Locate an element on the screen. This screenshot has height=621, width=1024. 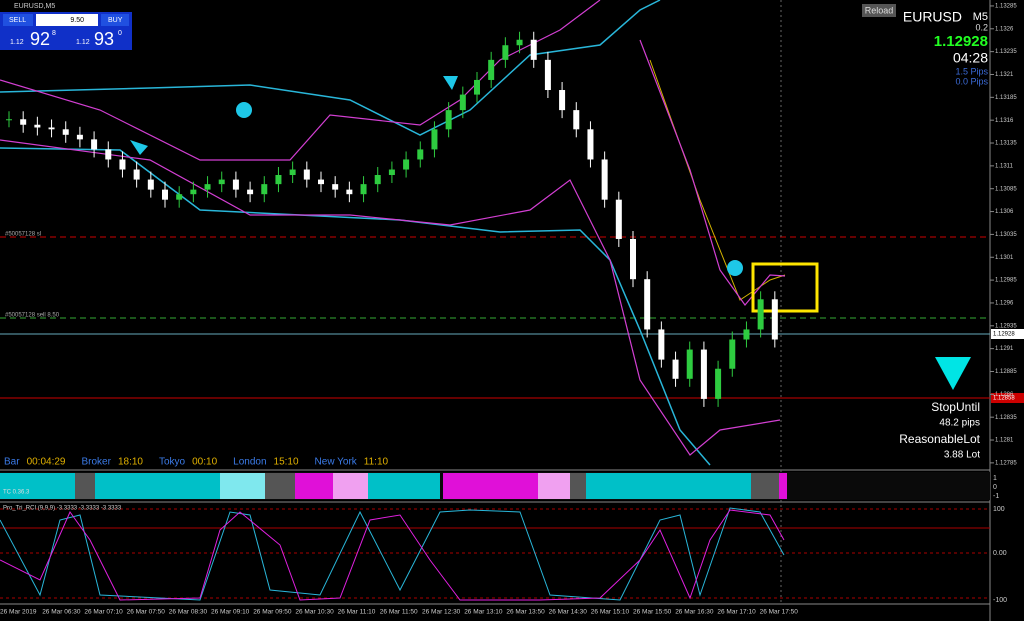
lot-input is located at coordinates (67, 20).